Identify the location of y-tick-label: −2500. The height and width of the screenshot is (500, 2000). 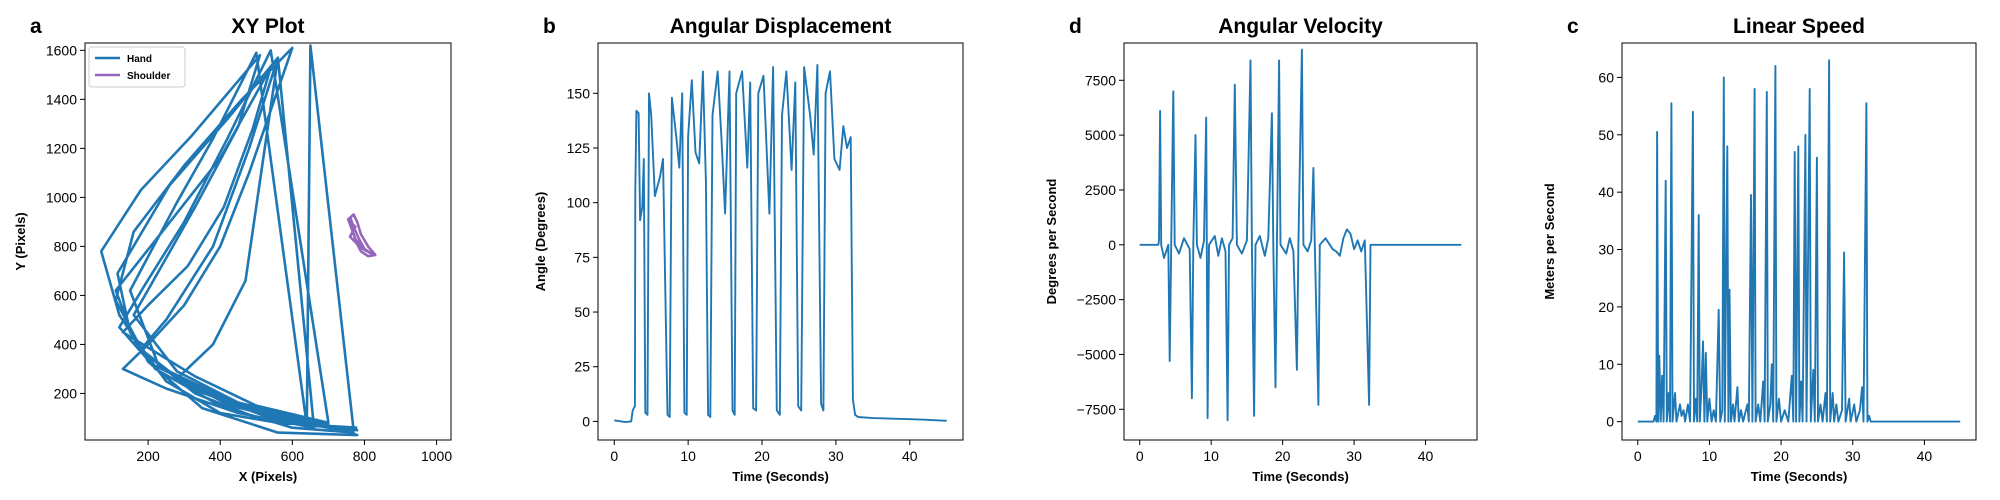
(1097, 300).